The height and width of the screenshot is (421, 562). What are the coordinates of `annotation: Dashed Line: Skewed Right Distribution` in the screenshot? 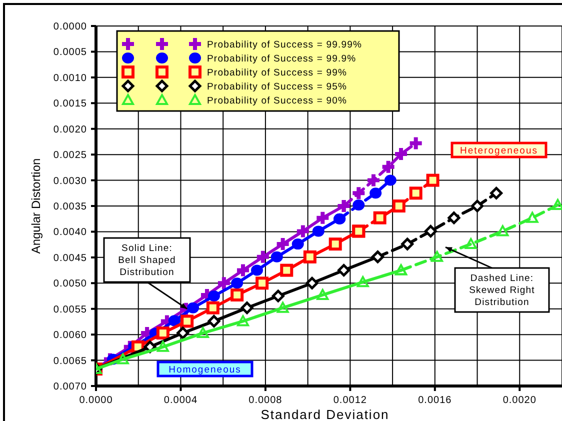 It's located at (502, 290).